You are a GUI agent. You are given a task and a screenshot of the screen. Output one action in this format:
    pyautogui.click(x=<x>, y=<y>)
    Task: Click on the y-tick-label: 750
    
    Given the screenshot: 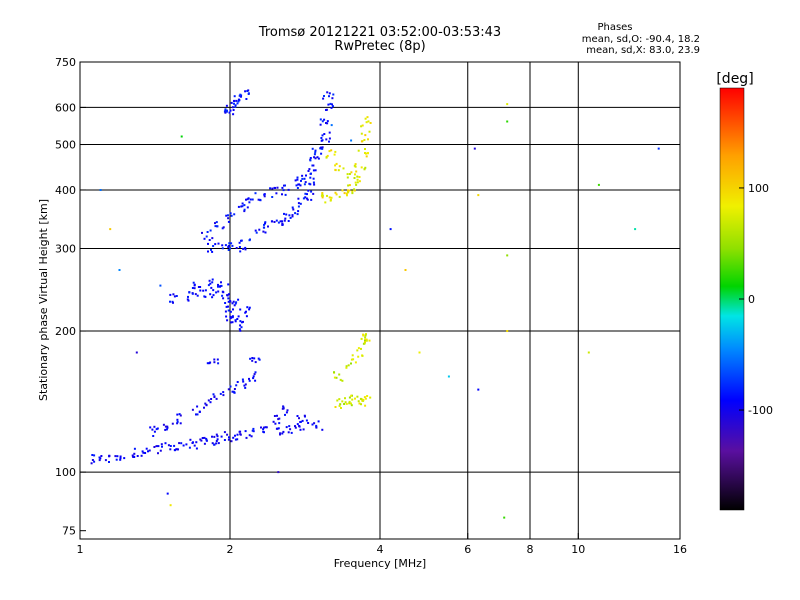 What is the action you would take?
    pyautogui.click(x=65, y=62)
    